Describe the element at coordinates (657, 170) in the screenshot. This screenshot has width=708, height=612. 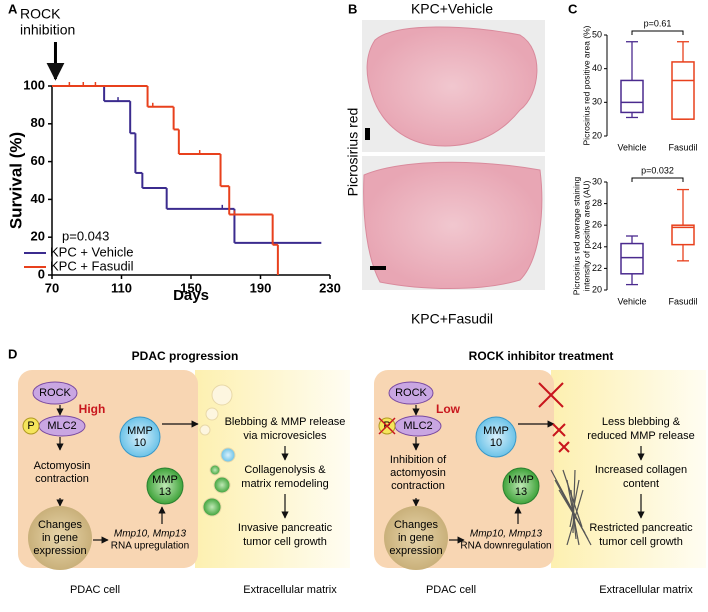
I see `p-value: p=0.032` at that location.